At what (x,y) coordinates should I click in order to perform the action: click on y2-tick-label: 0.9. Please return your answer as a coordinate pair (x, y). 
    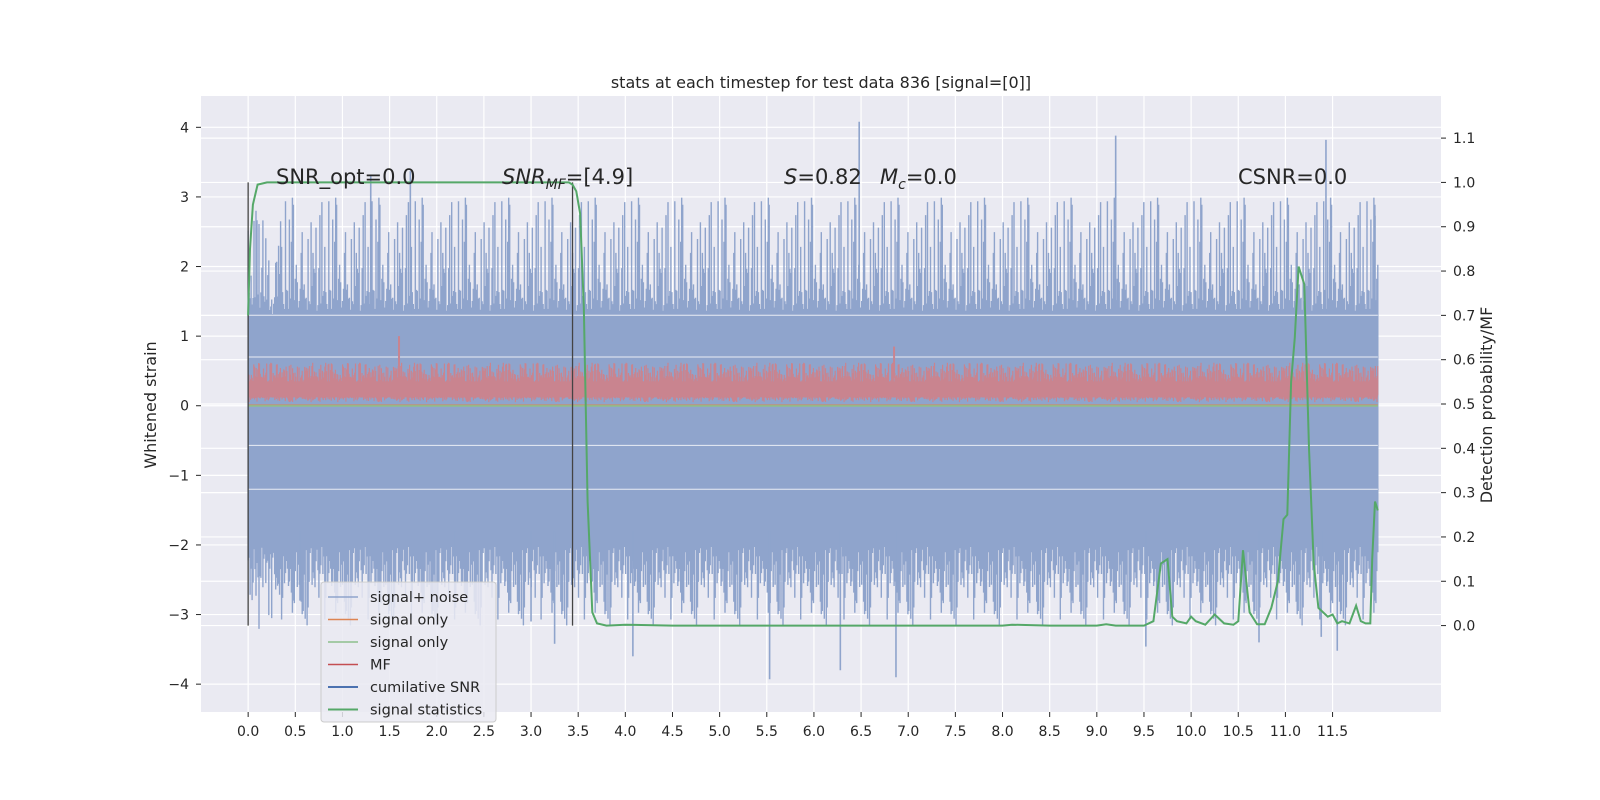
    Looking at the image, I should click on (1464, 228).